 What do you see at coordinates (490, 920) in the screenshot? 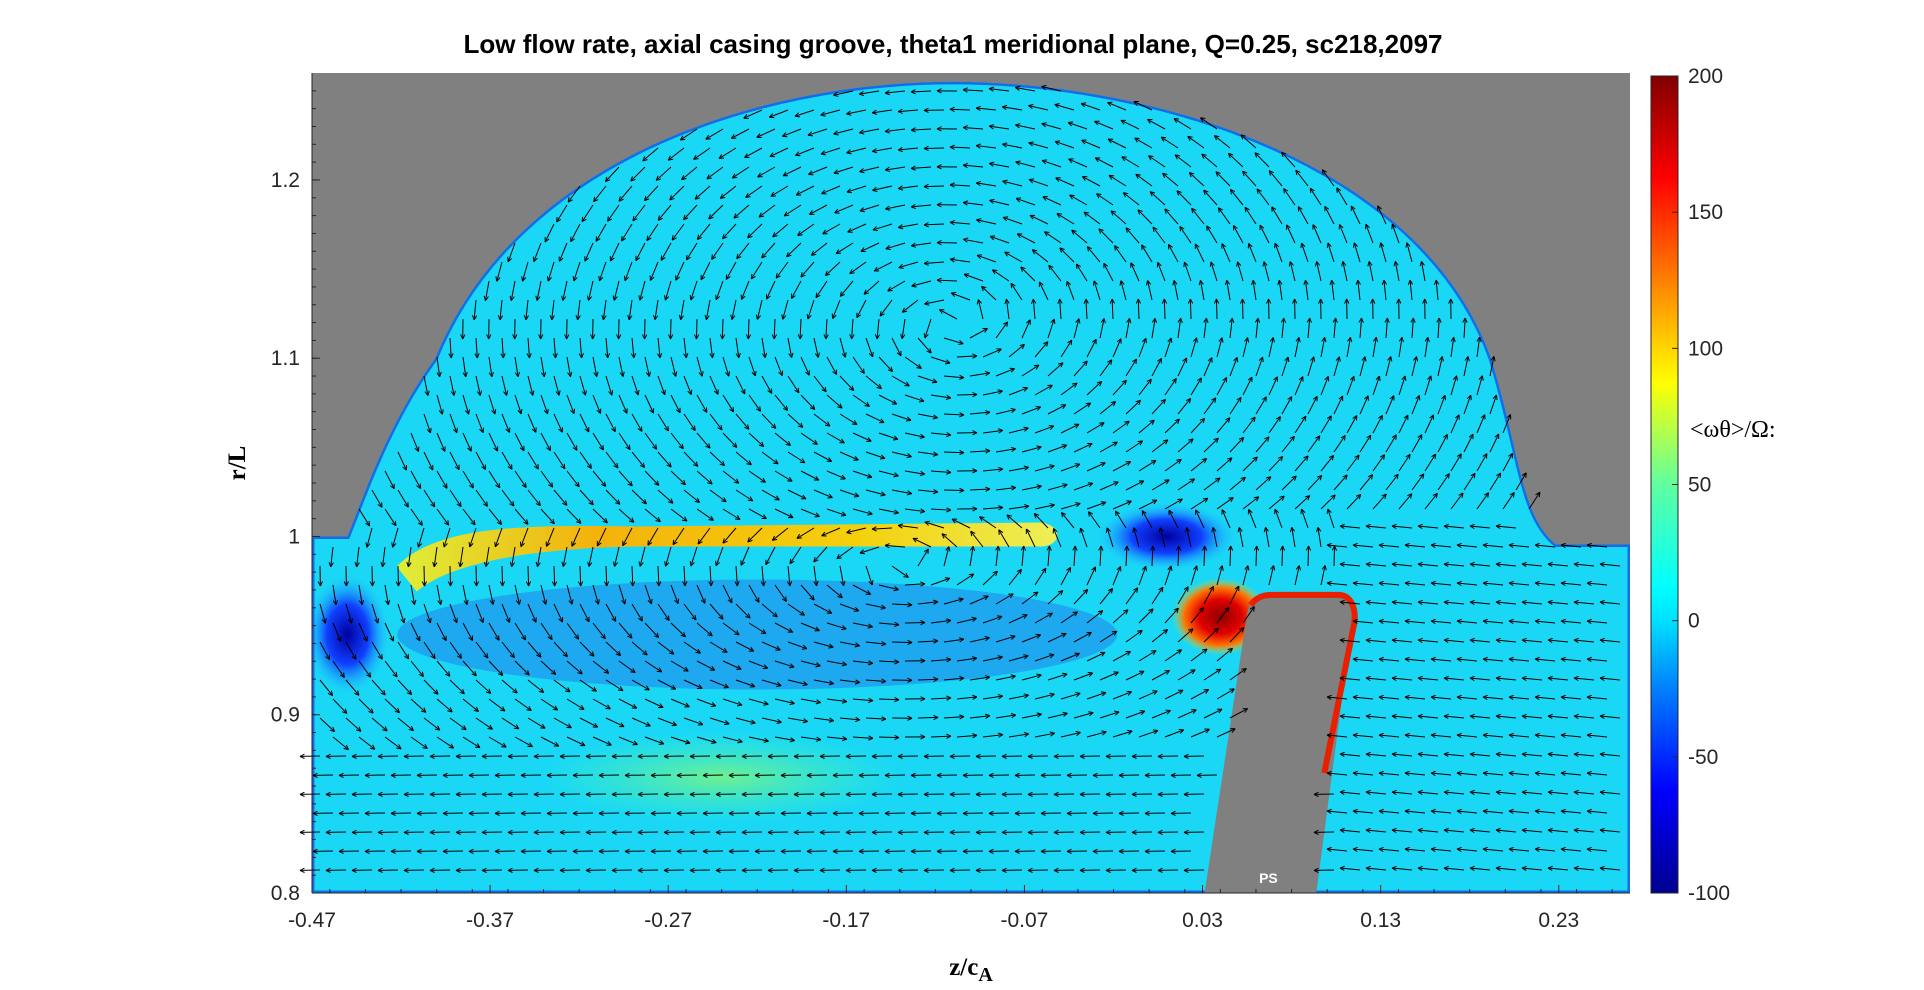
I see `x-tick-label: -0.37` at bounding box center [490, 920].